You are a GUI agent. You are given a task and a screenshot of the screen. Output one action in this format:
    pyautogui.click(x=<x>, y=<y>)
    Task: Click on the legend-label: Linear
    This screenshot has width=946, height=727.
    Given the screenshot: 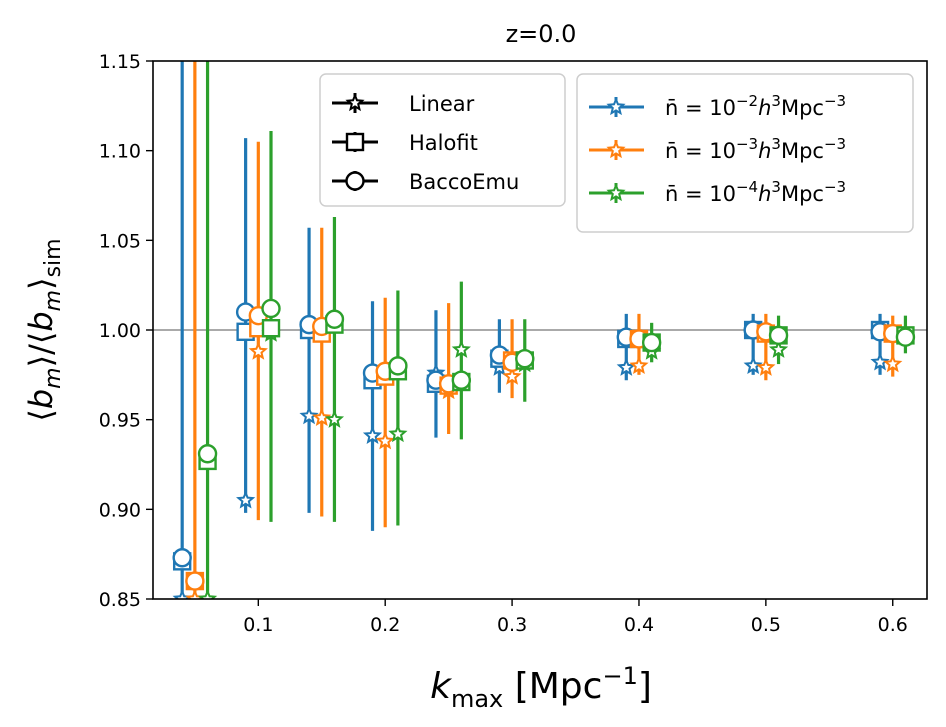 What is the action you would take?
    pyautogui.click(x=442, y=104)
    